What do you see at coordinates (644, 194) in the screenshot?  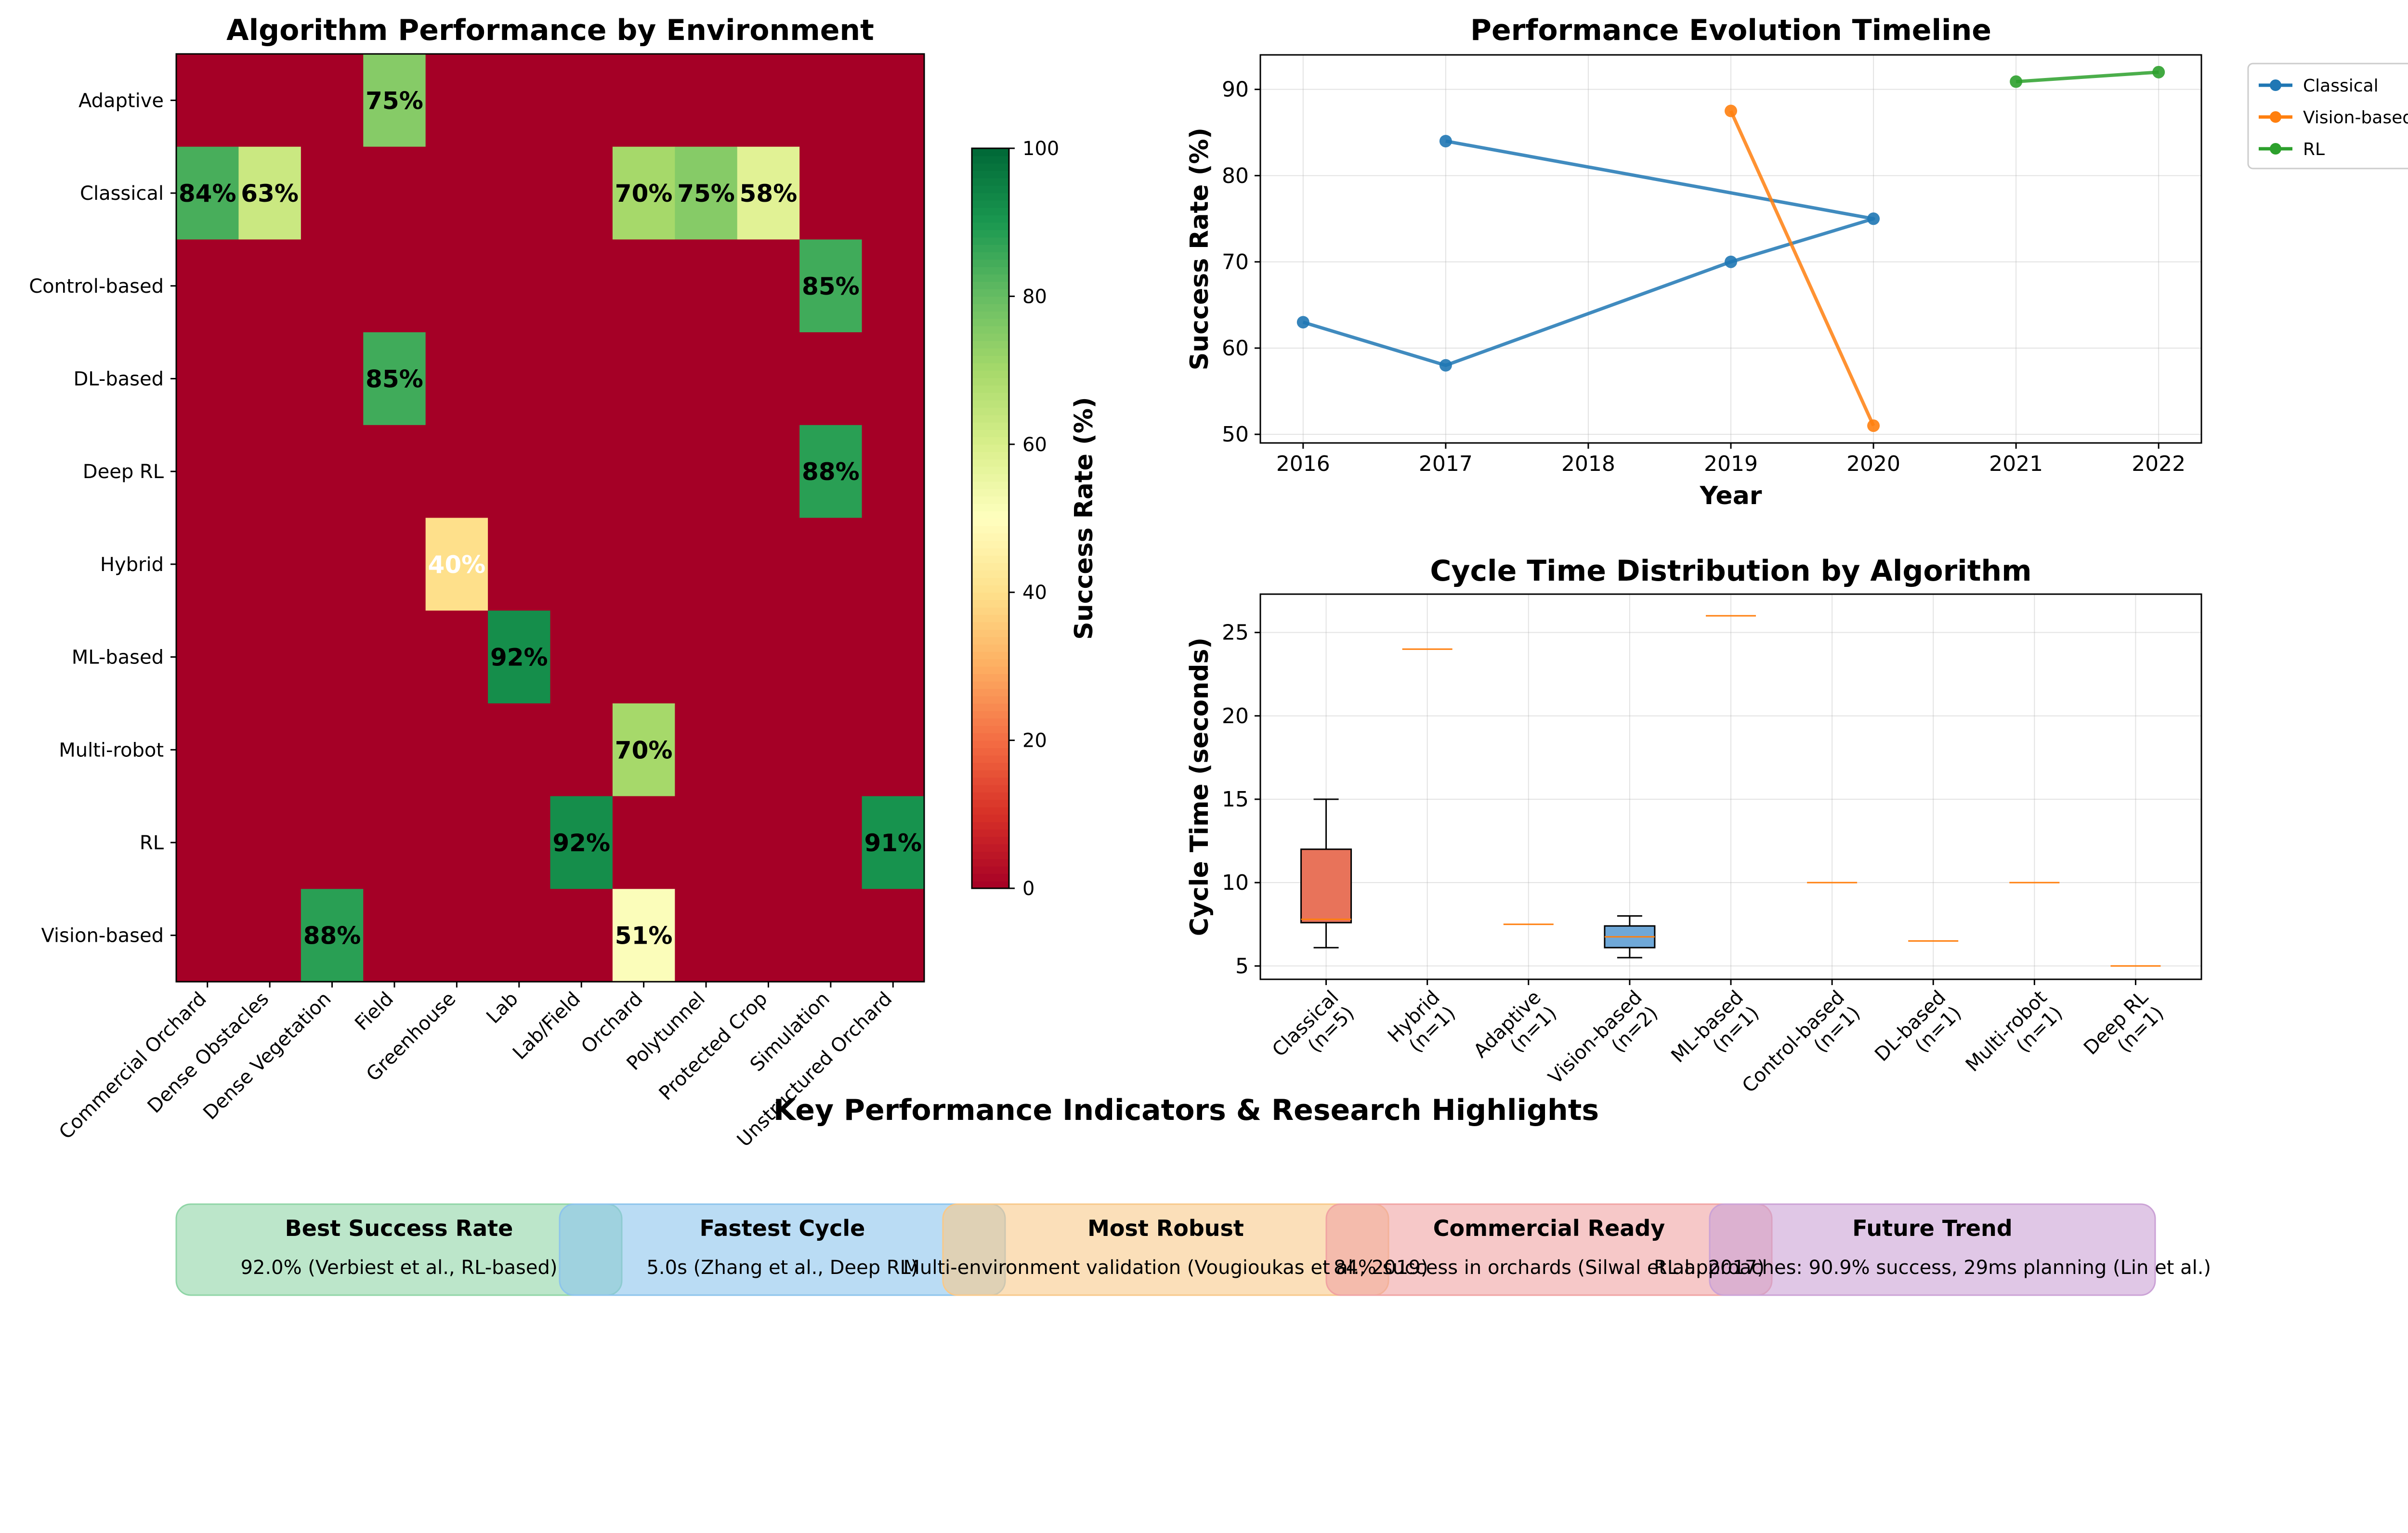 I see `heatmap-cell-label: 70%` at bounding box center [644, 194].